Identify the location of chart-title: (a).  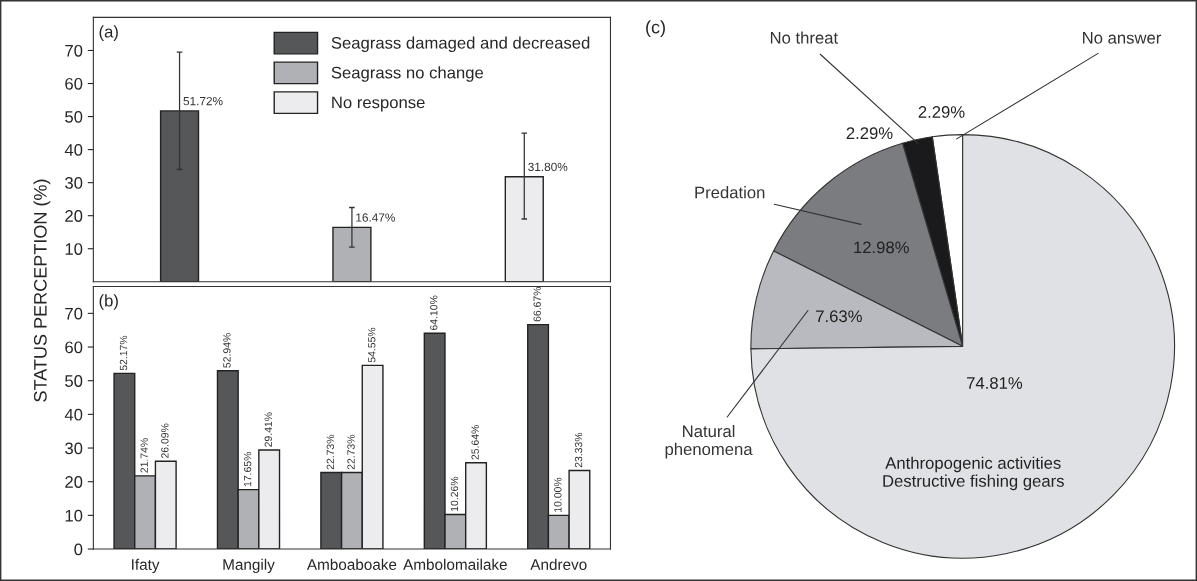
(108, 33).